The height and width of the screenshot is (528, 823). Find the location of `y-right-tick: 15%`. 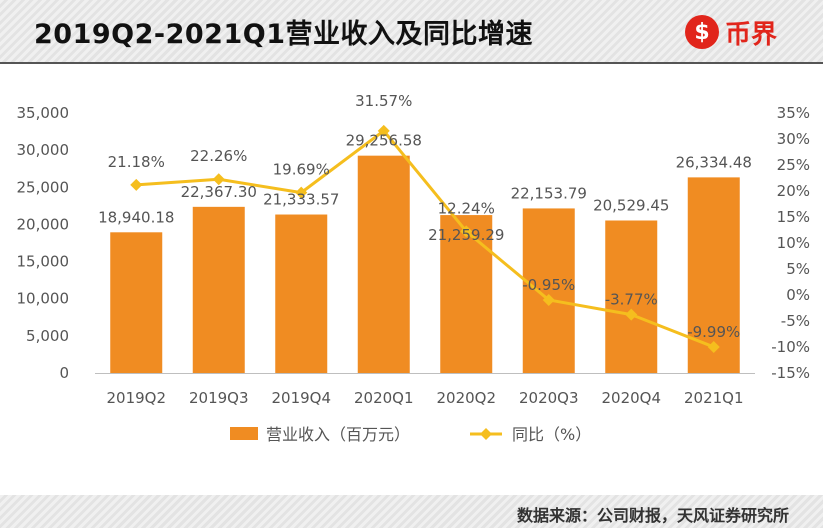

y-right-tick: 15% is located at coordinates (793, 217).